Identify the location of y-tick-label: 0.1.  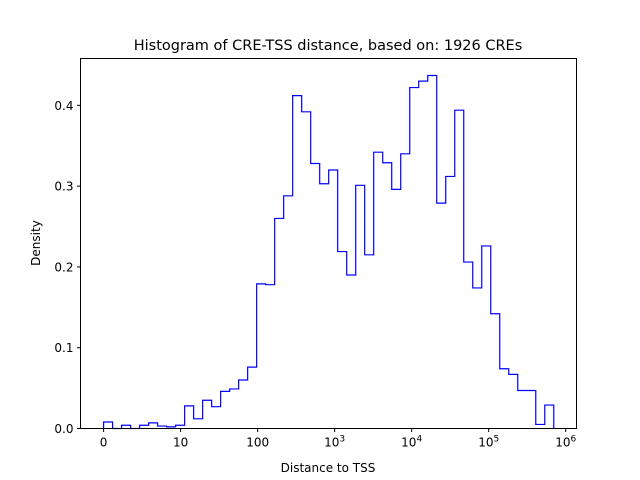
(63, 348).